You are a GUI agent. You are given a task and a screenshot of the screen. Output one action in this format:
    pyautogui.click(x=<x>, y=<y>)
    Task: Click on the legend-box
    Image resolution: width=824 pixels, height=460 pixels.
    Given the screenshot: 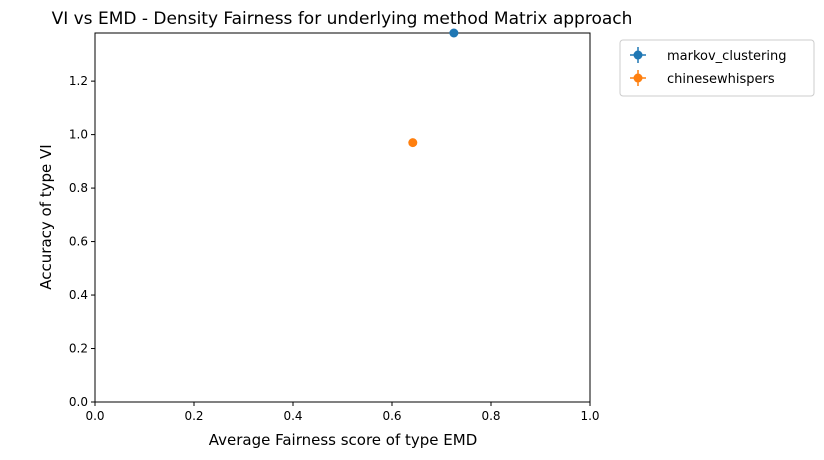 What is the action you would take?
    pyautogui.click(x=717, y=68)
    